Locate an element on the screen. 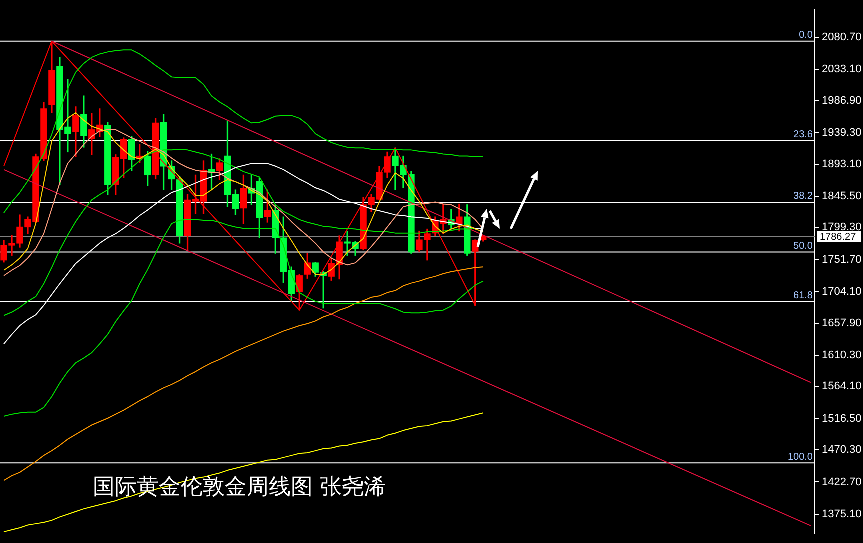 The width and height of the screenshot is (863, 543). y2-tick-label: 23.6 is located at coordinates (804, 135).